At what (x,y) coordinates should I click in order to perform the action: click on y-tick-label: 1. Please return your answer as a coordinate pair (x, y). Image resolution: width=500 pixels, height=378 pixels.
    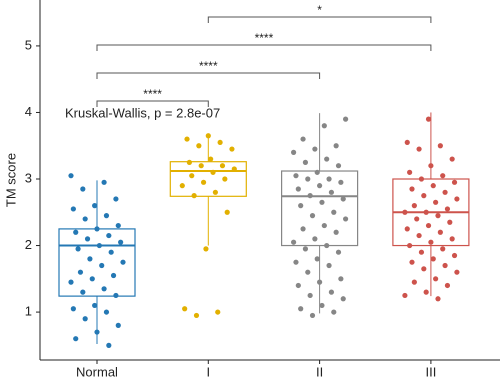
    Looking at the image, I should click on (28, 311).